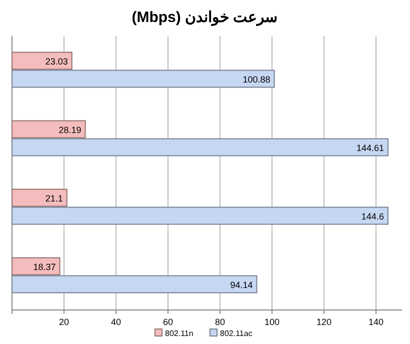  What do you see at coordinates (272, 322) in the screenshot?
I see `x-tick-label: 100` at bounding box center [272, 322].